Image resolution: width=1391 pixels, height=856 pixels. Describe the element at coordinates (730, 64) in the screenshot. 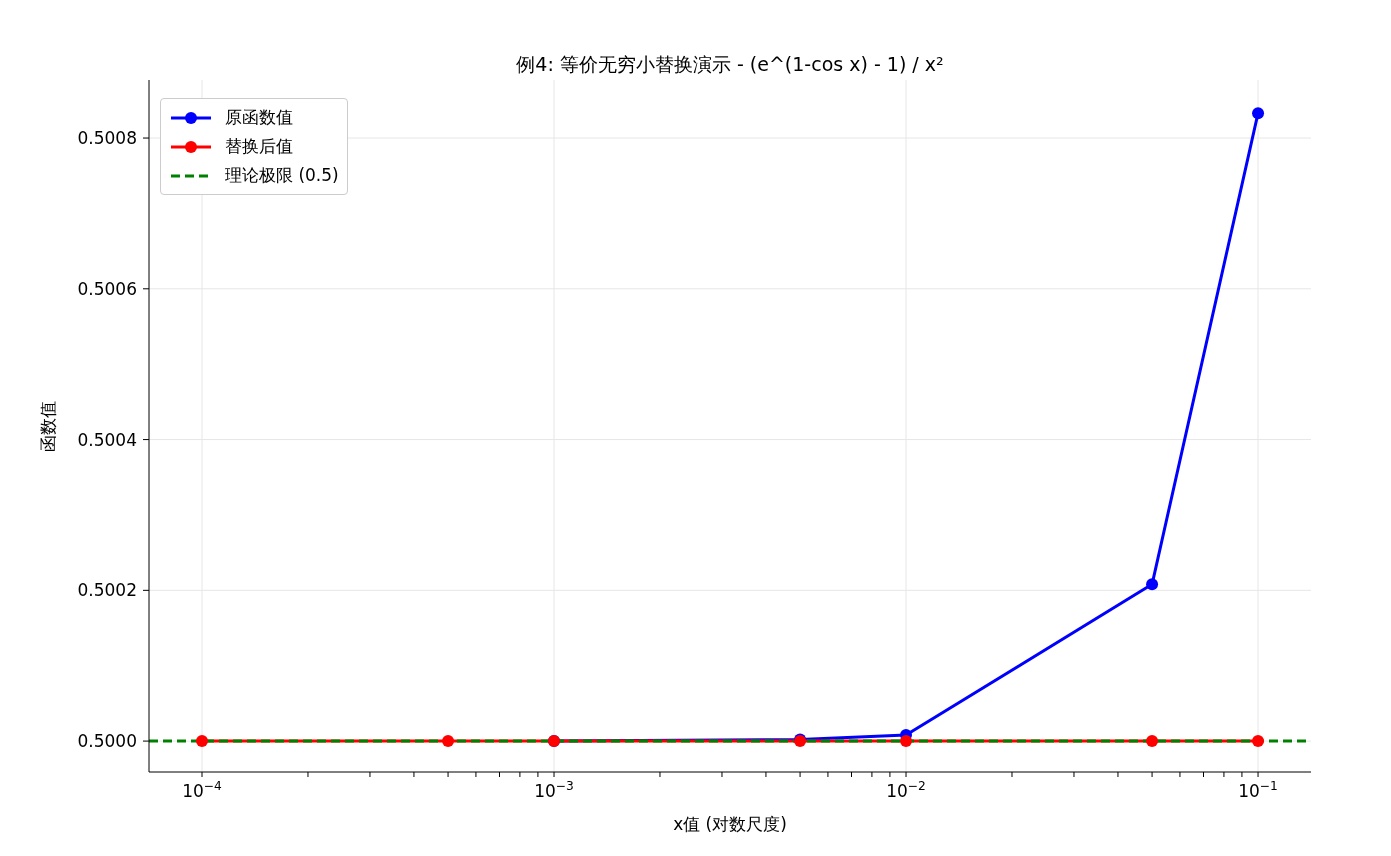

I see `chart-title: 例4: 等价无穷小替换演示 - (e^(1-cos x) - 1) / x²` at that location.